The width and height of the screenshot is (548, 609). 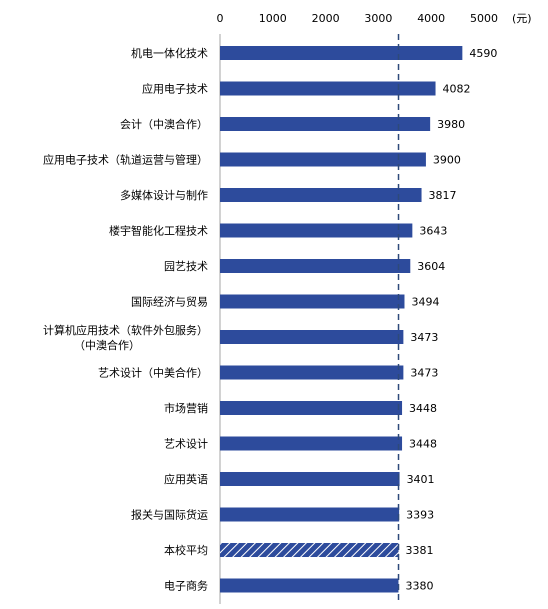 What do you see at coordinates (421, 479) in the screenshot?
I see `data-label: 3401` at bounding box center [421, 479].